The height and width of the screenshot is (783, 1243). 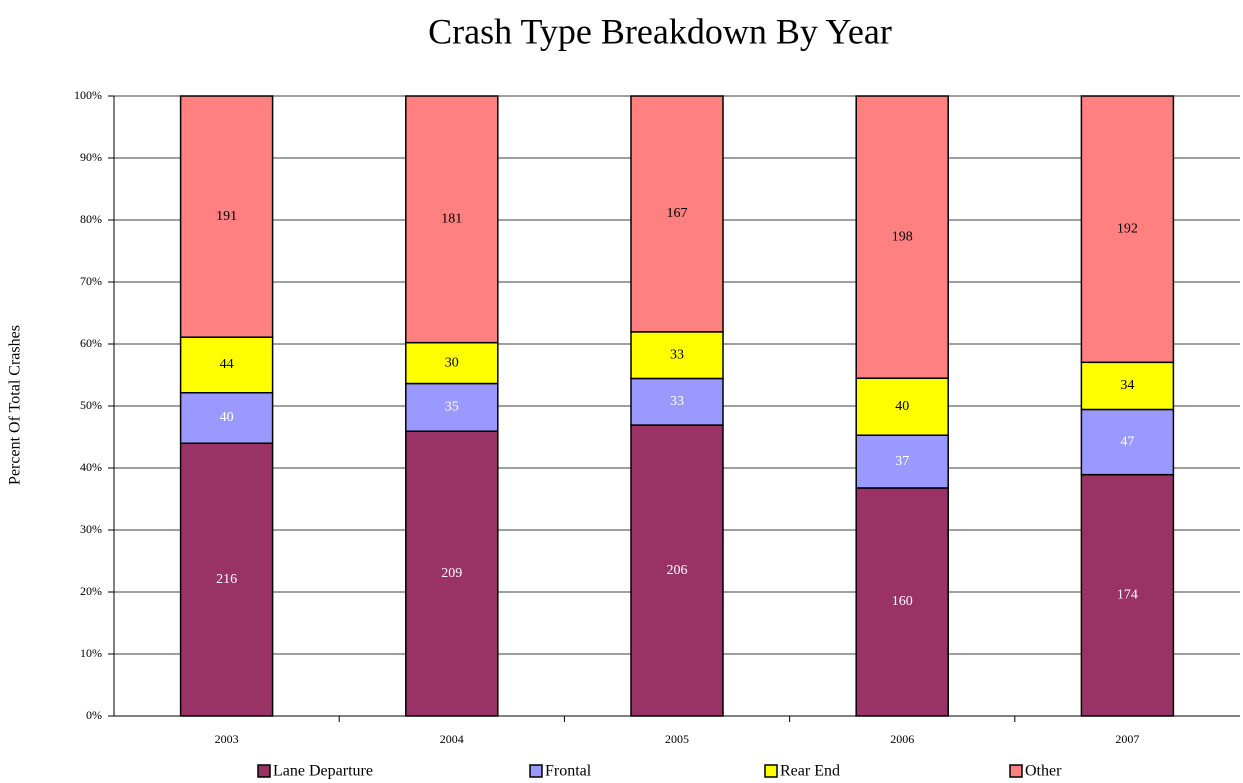 I want to click on y-tick-label: 0%, so click(x=94, y=715).